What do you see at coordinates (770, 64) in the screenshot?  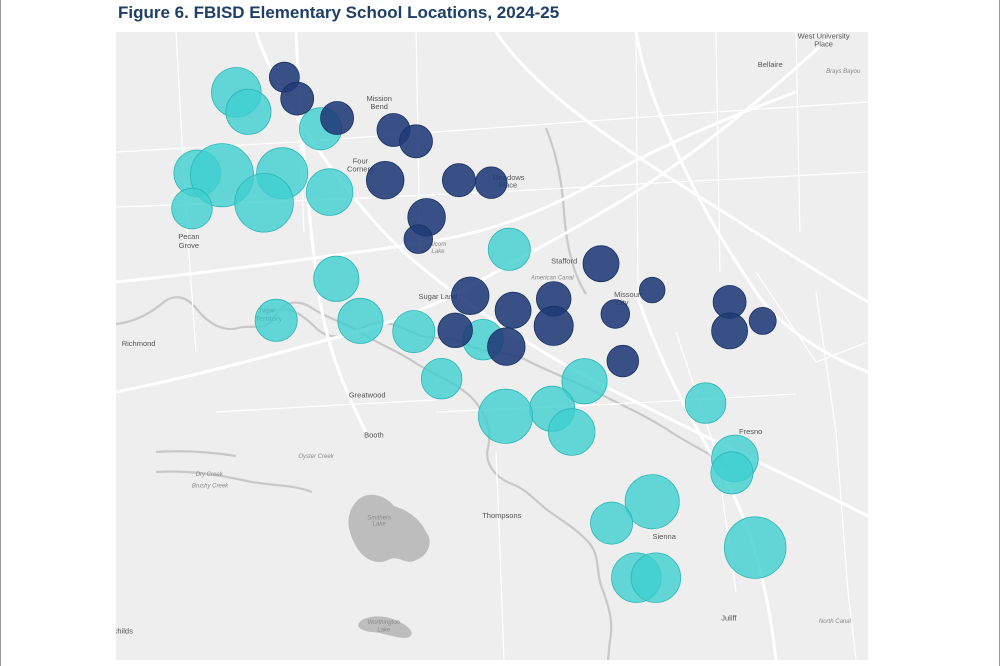 I see `place-label: Bellaire` at bounding box center [770, 64].